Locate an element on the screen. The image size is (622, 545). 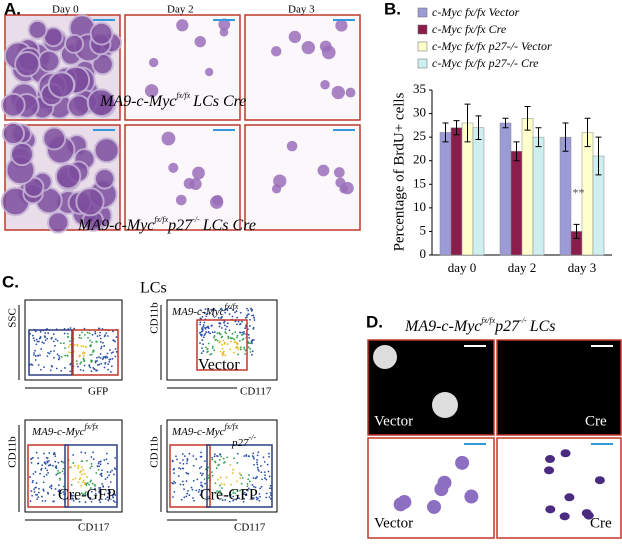
legend-swatch is located at coordinates (422, 46).